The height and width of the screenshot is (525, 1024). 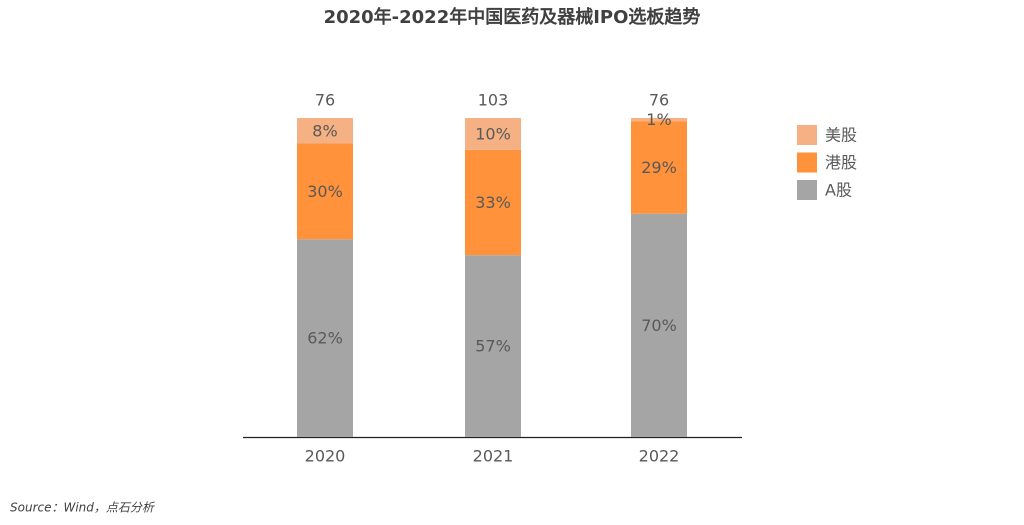 I want to click on legend-label: 港股, so click(x=841, y=162).